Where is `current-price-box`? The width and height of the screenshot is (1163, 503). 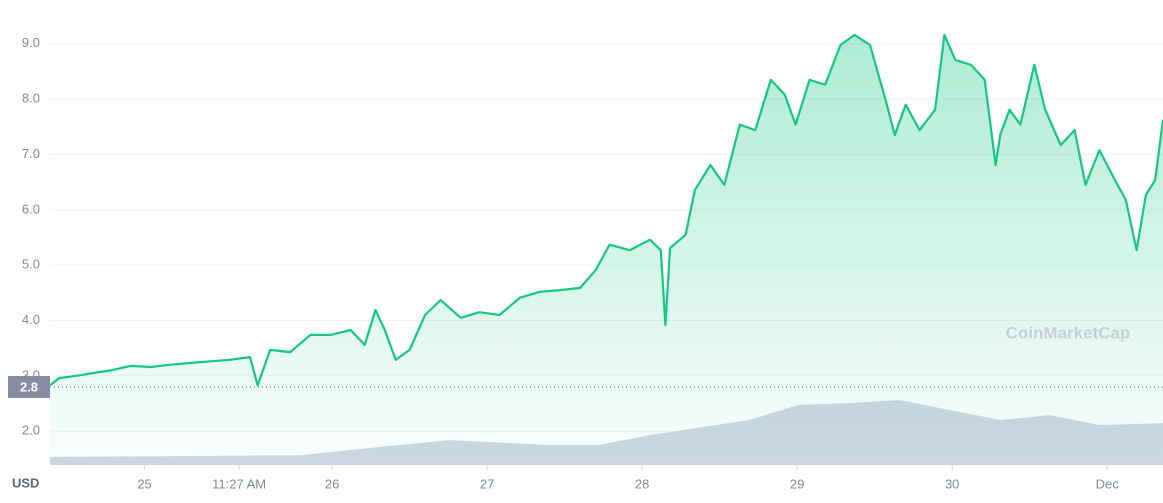
current-price-box is located at coordinates (29, 386).